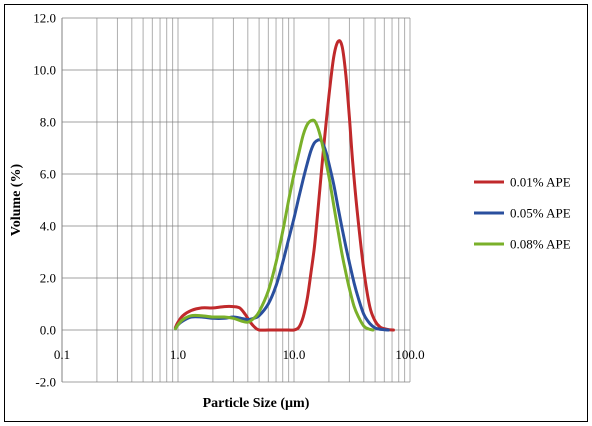 The height and width of the screenshot is (426, 592). What do you see at coordinates (44, 70) in the screenshot?
I see `y-tick-label: 10.0` at bounding box center [44, 70].